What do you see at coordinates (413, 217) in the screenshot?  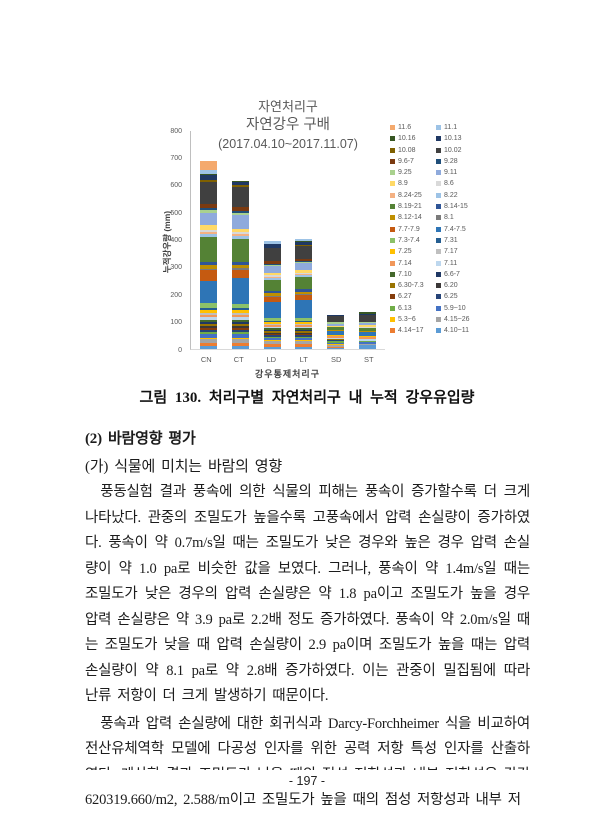 I see `legend-item: 8.12-14` at bounding box center [413, 217].